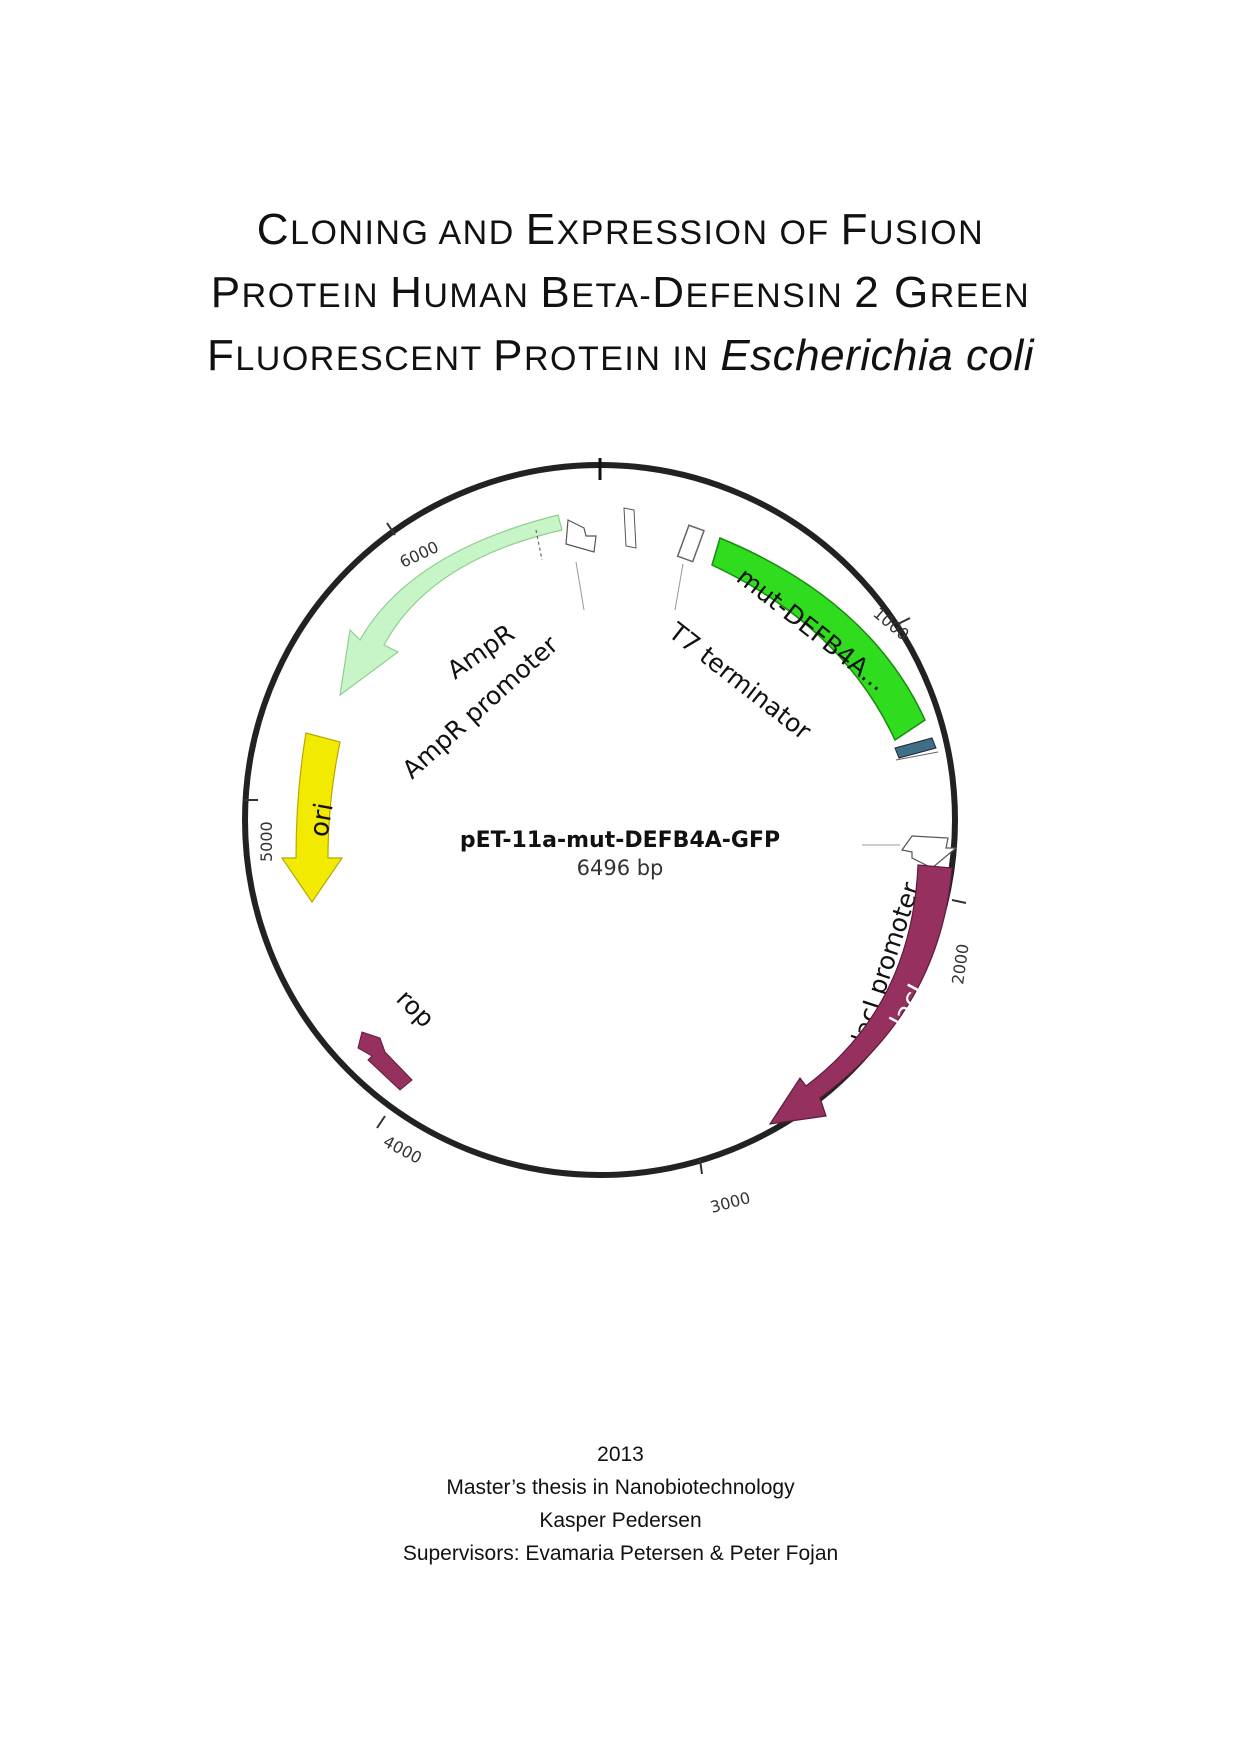  Describe the element at coordinates (740, 681) in the screenshot. I see `feature-label-t7-terminator: T7 terminator` at that location.